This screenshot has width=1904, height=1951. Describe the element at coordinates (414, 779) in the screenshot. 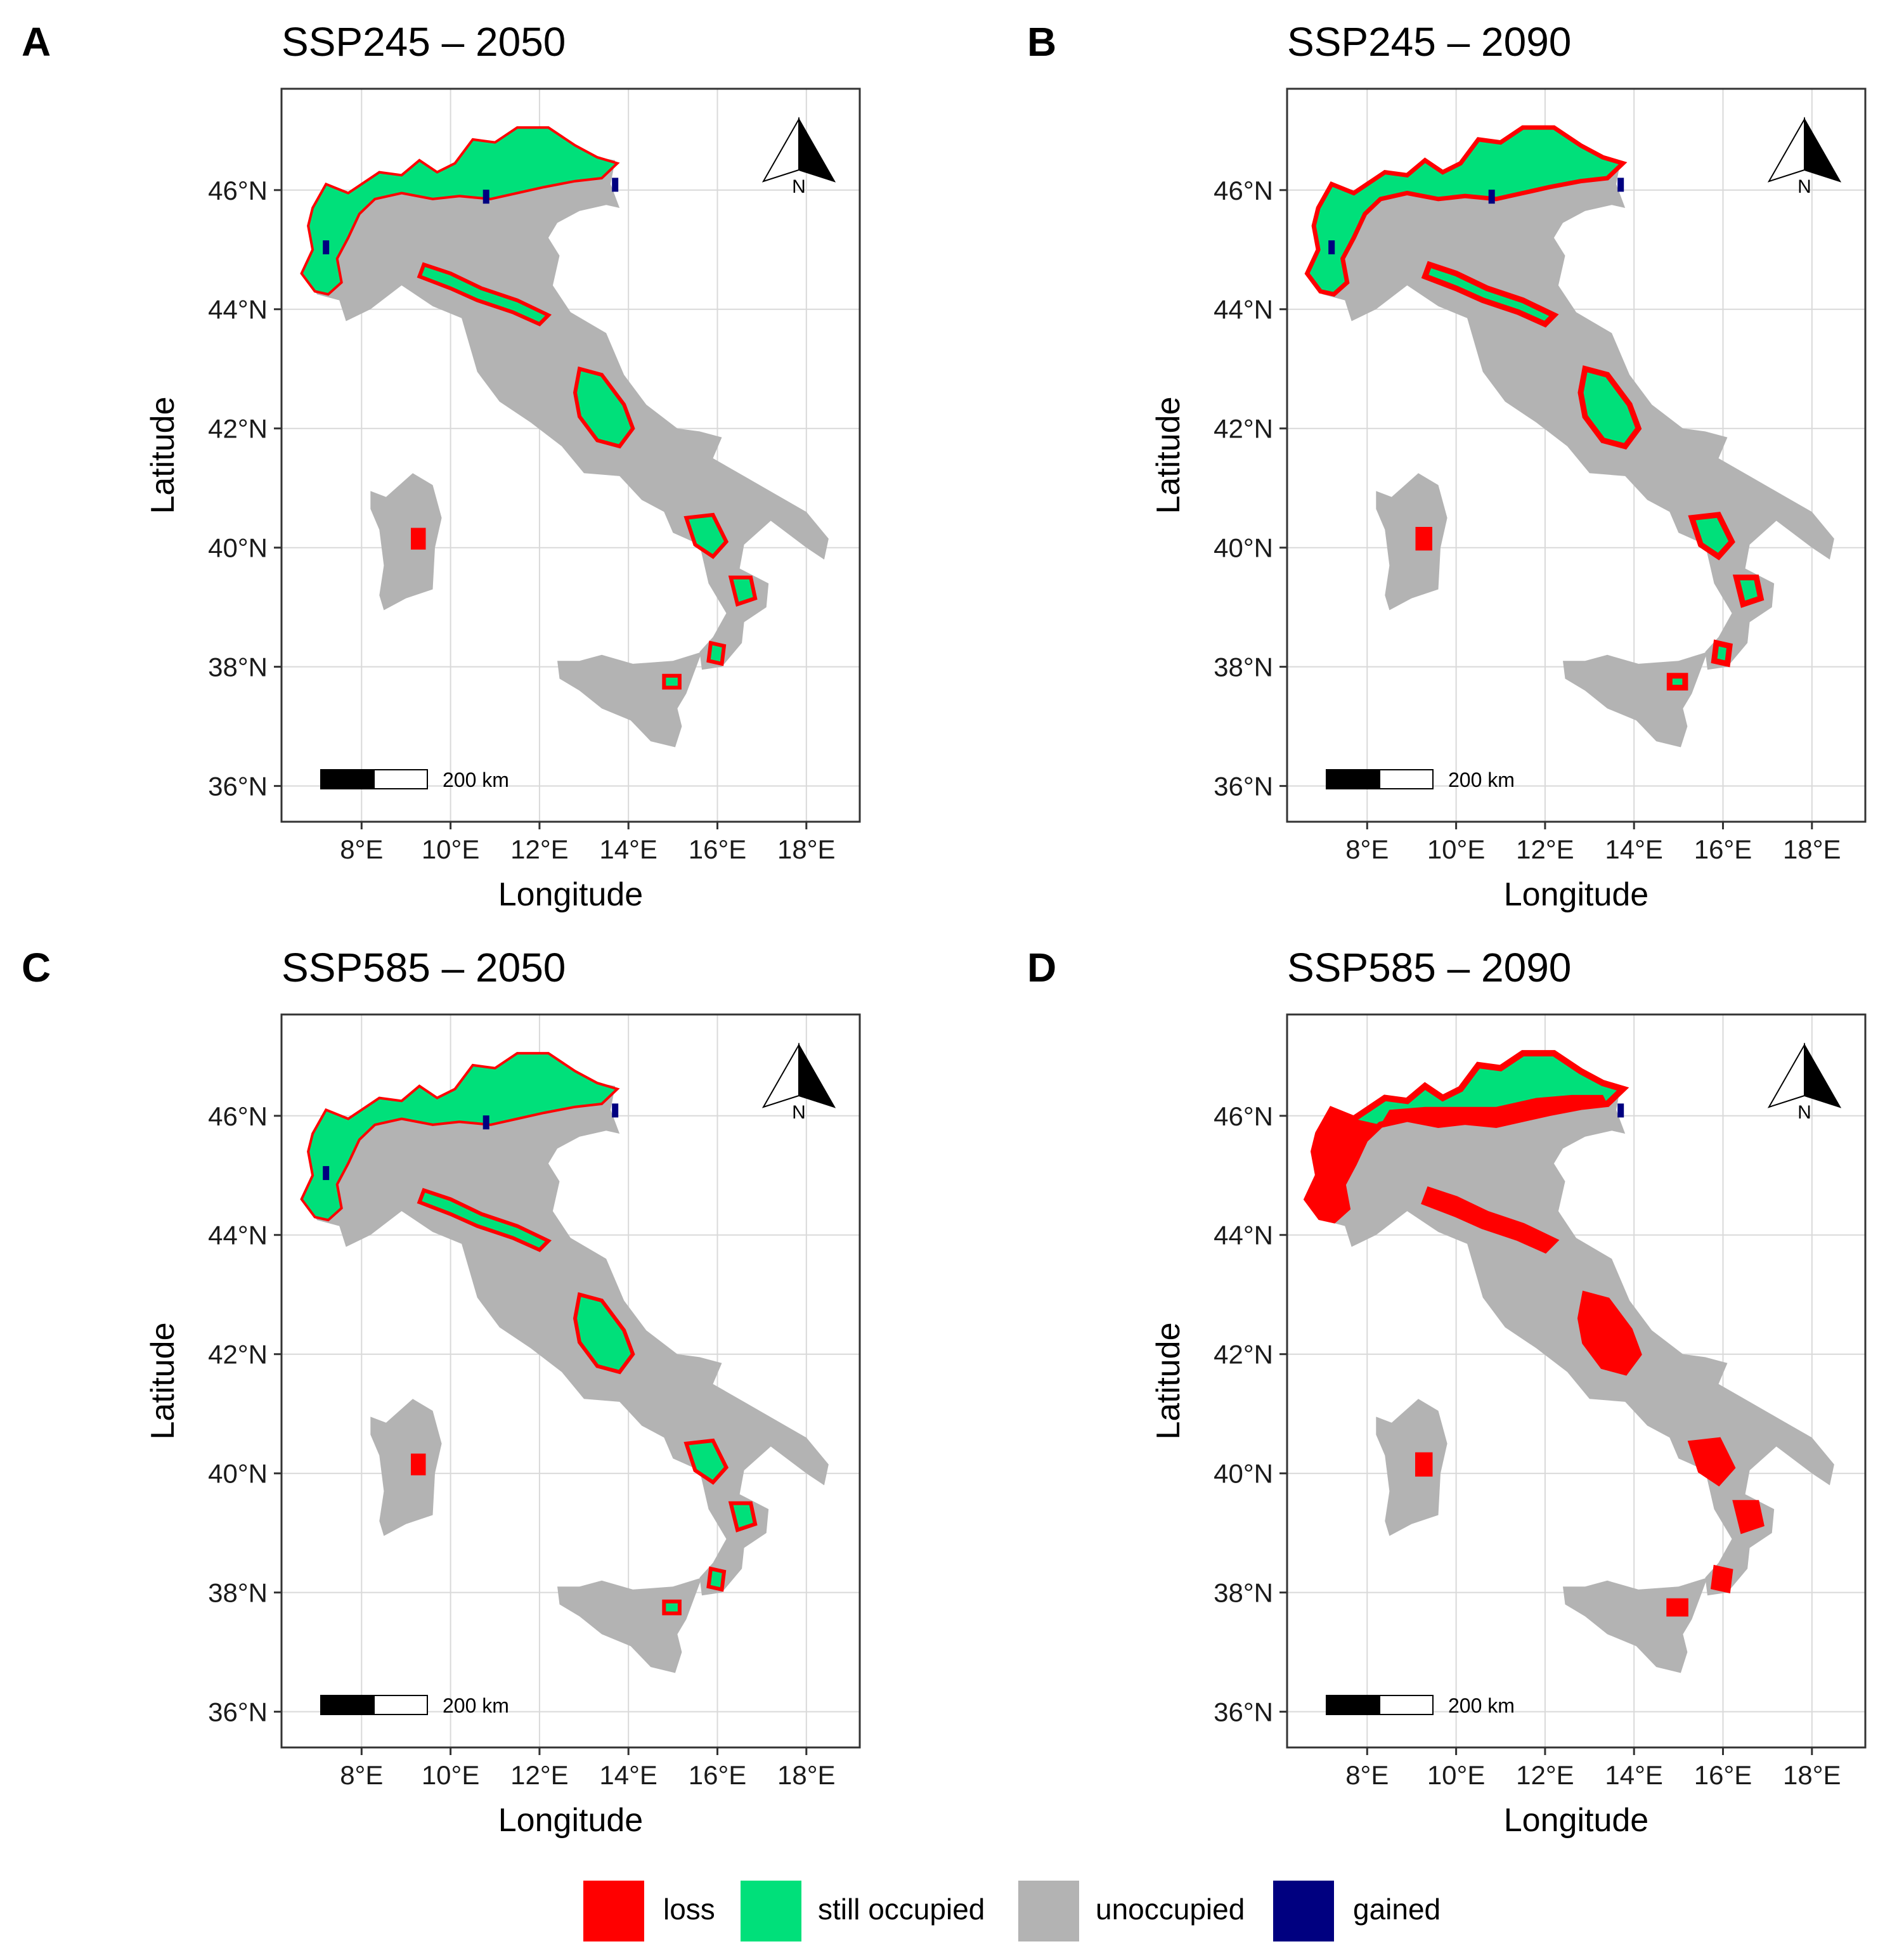

I see `scale-bar: 200 km` at that location.